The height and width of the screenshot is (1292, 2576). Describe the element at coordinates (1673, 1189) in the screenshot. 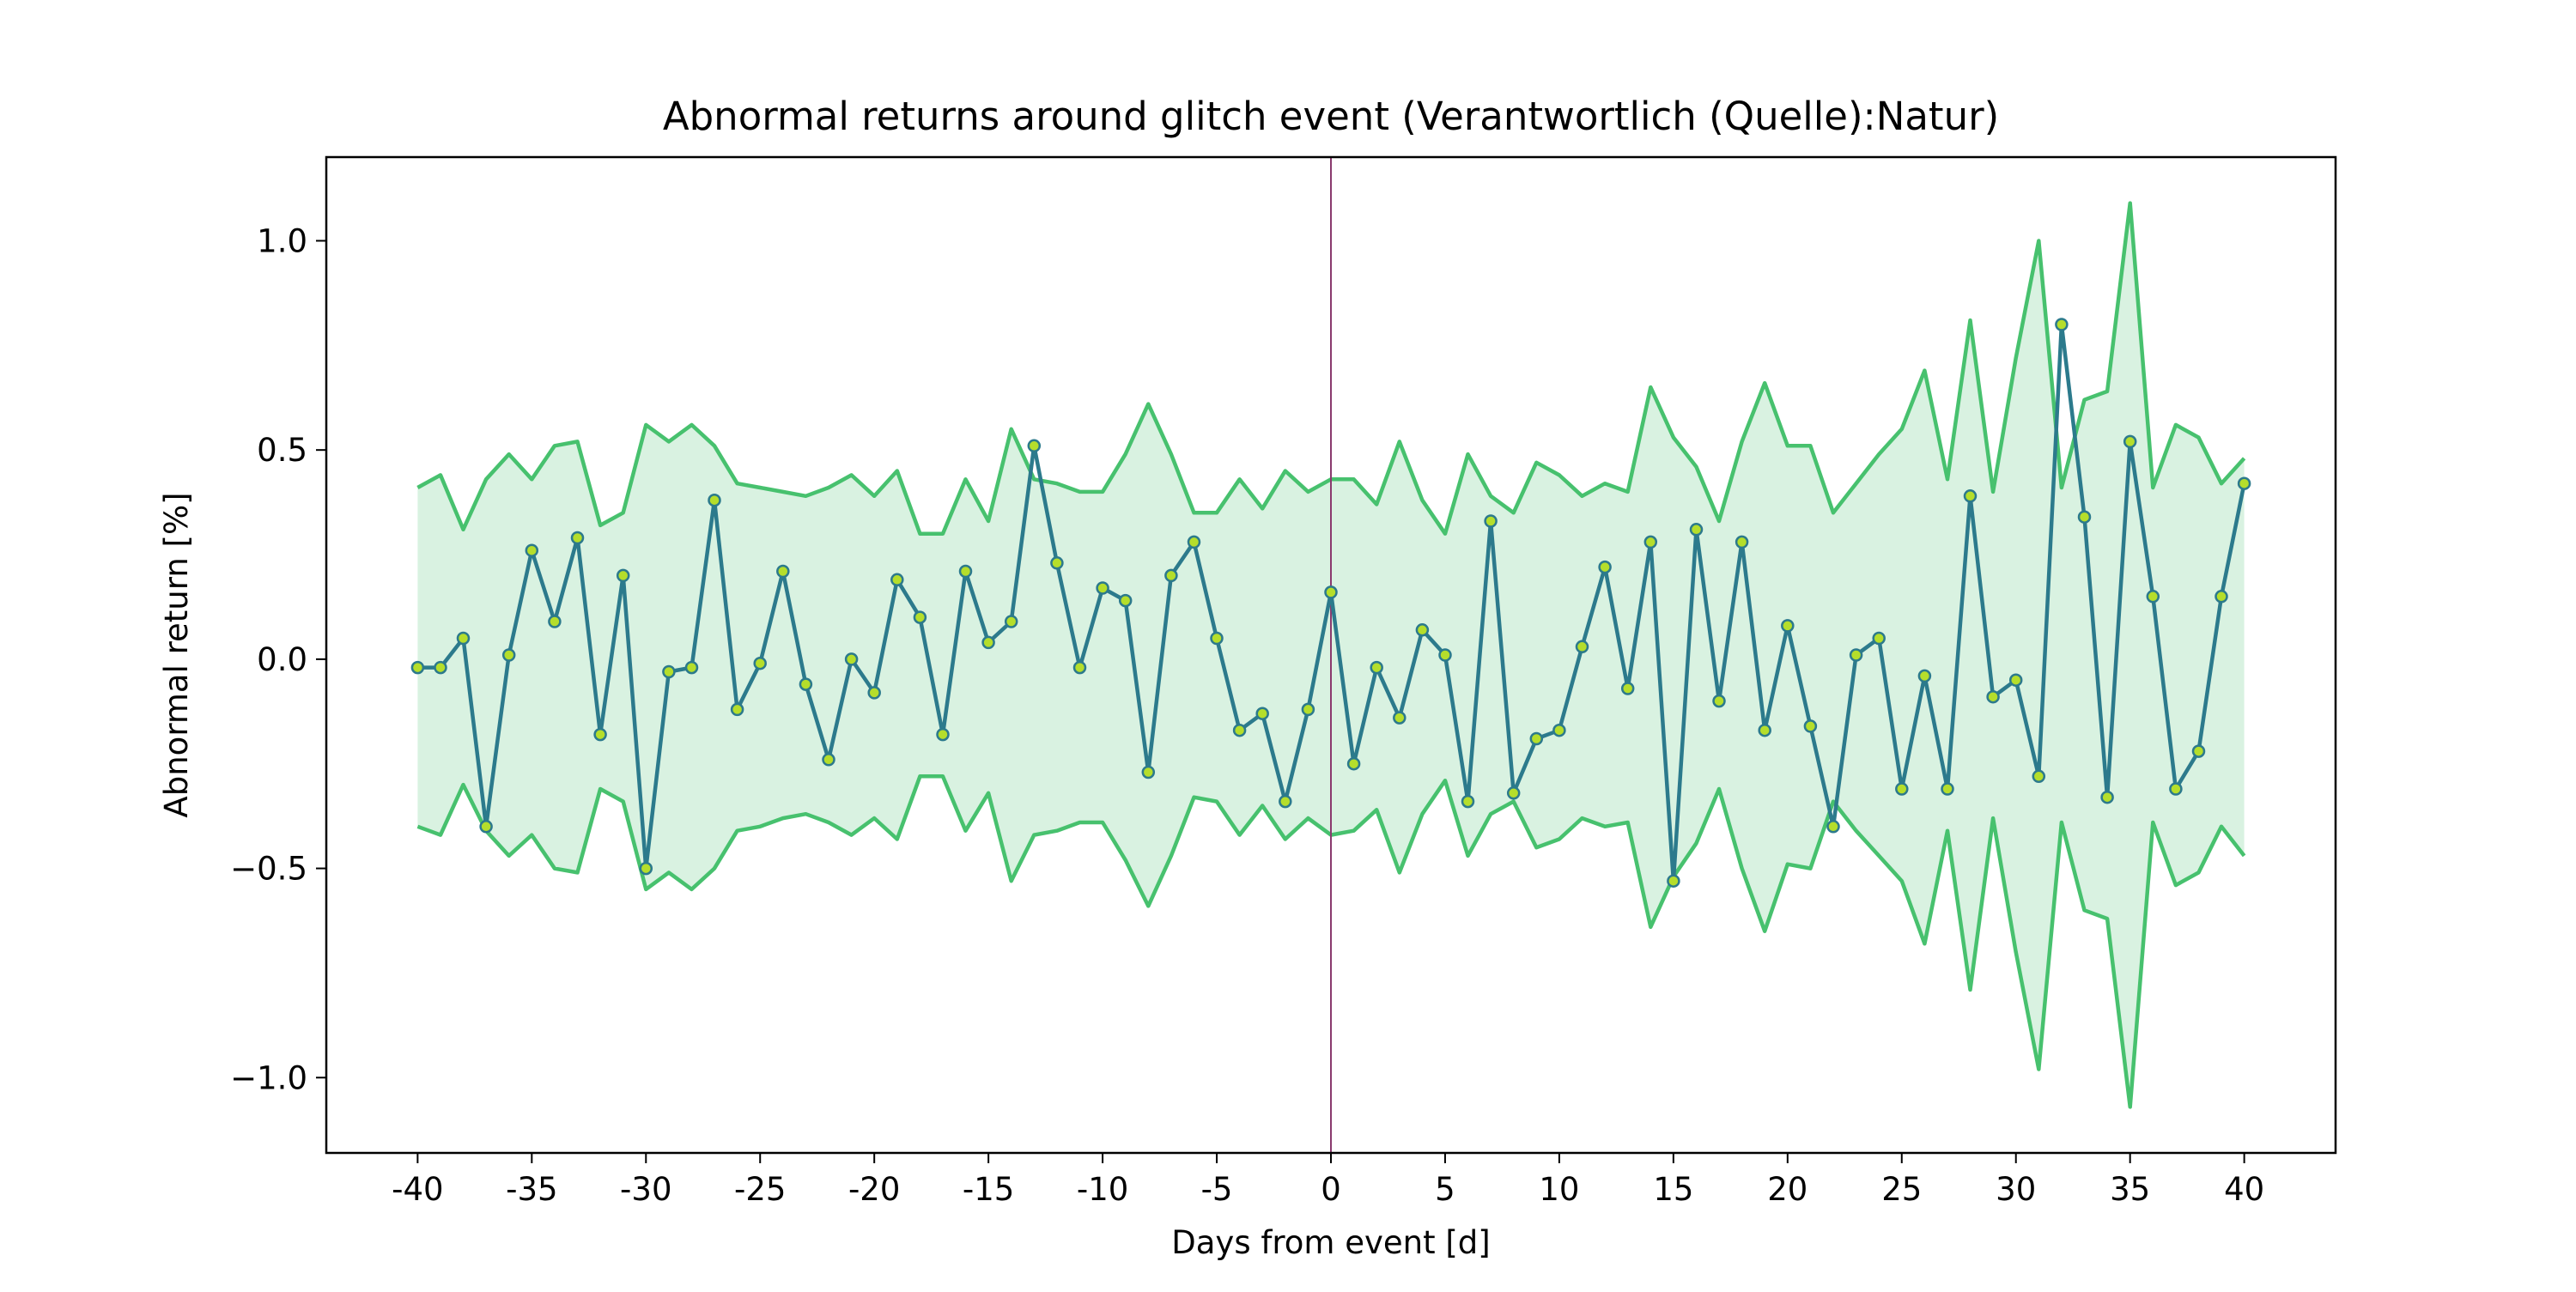

I see `x-tick-label: 15` at that location.